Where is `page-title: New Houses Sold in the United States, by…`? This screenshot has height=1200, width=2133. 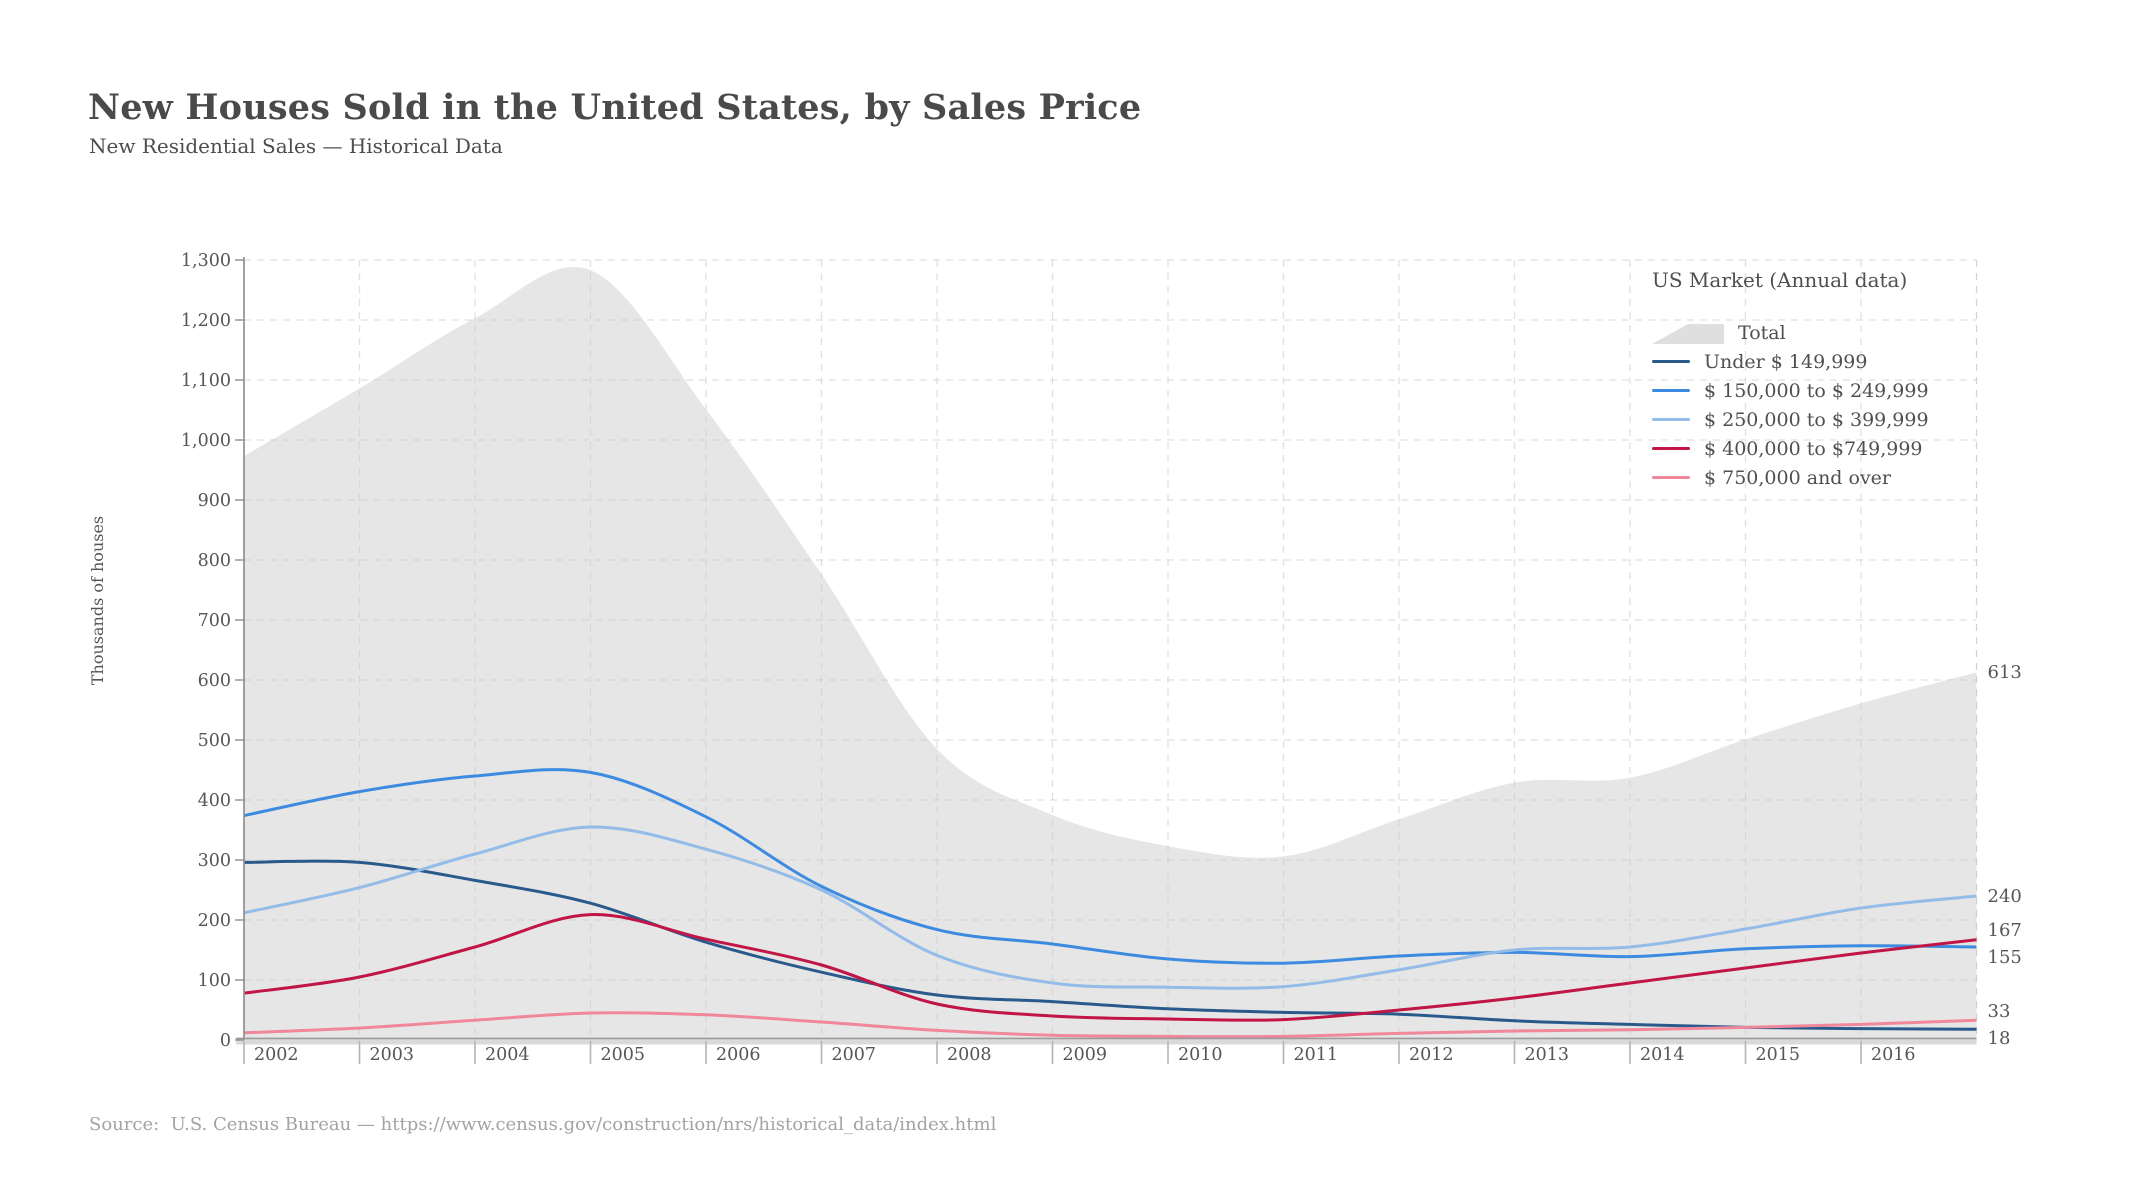
page-title: New Houses Sold in the United States, by… is located at coordinates (615, 108).